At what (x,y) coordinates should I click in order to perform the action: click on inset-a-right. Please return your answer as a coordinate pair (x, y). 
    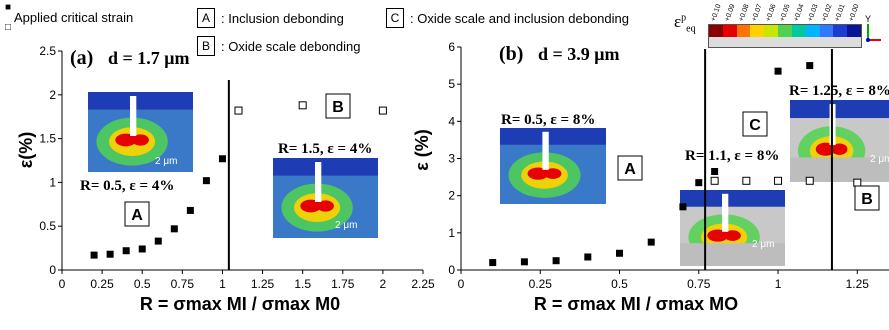
    Looking at the image, I should click on (325, 198).